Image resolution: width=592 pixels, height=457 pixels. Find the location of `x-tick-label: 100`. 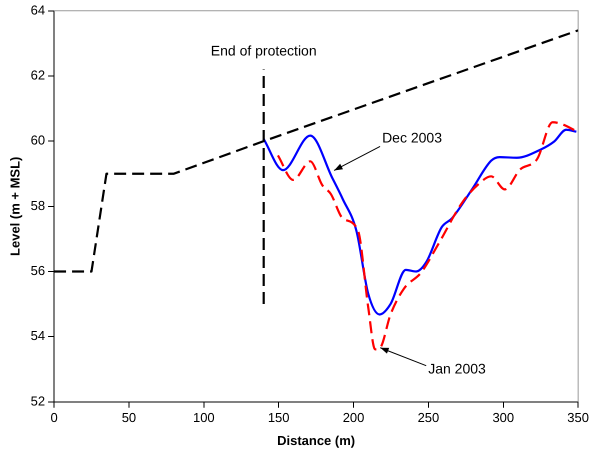

x-tick-label: 100 is located at coordinates (203, 418).